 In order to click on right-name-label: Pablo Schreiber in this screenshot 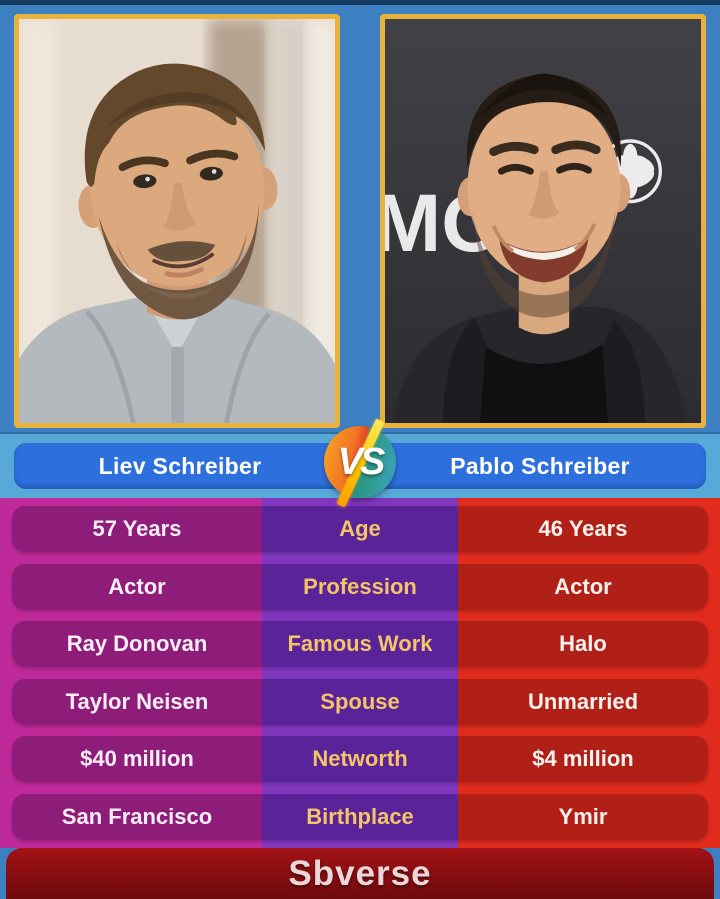, I will do `click(540, 465)`.